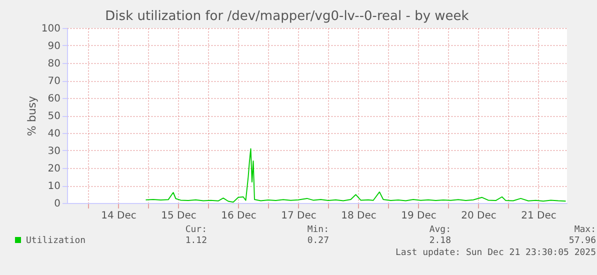 Image resolution: width=597 pixels, height=275 pixels. Describe the element at coordinates (440, 230) in the screenshot. I see `text: Avg:` at that location.